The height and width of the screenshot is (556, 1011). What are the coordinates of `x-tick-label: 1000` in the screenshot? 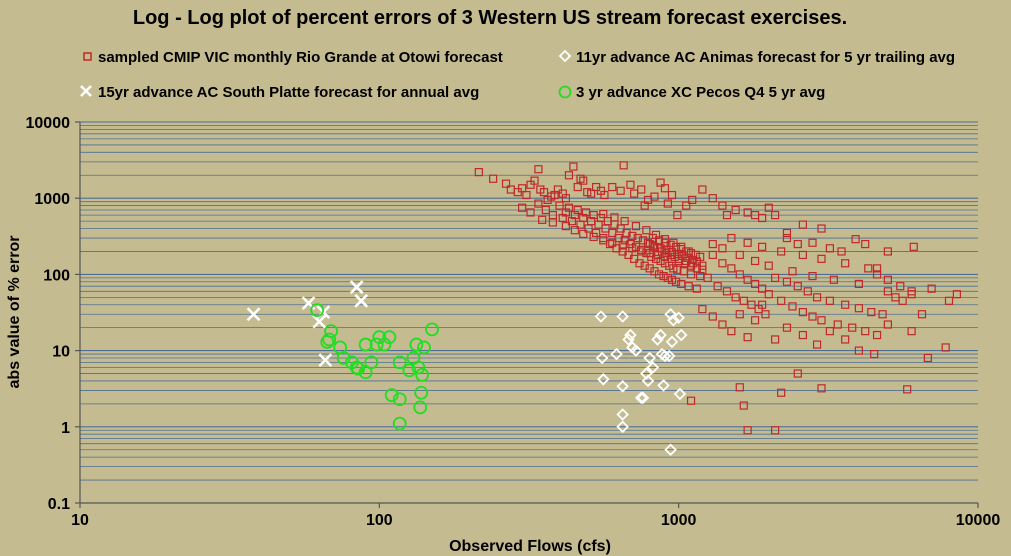 It's located at (679, 520).